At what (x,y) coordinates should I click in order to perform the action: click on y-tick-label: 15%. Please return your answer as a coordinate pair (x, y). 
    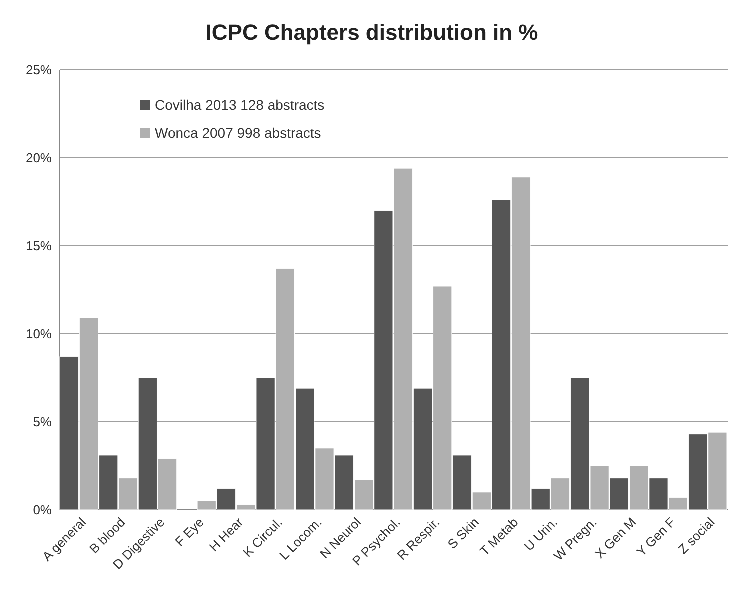
    Looking at the image, I should click on (39, 246).